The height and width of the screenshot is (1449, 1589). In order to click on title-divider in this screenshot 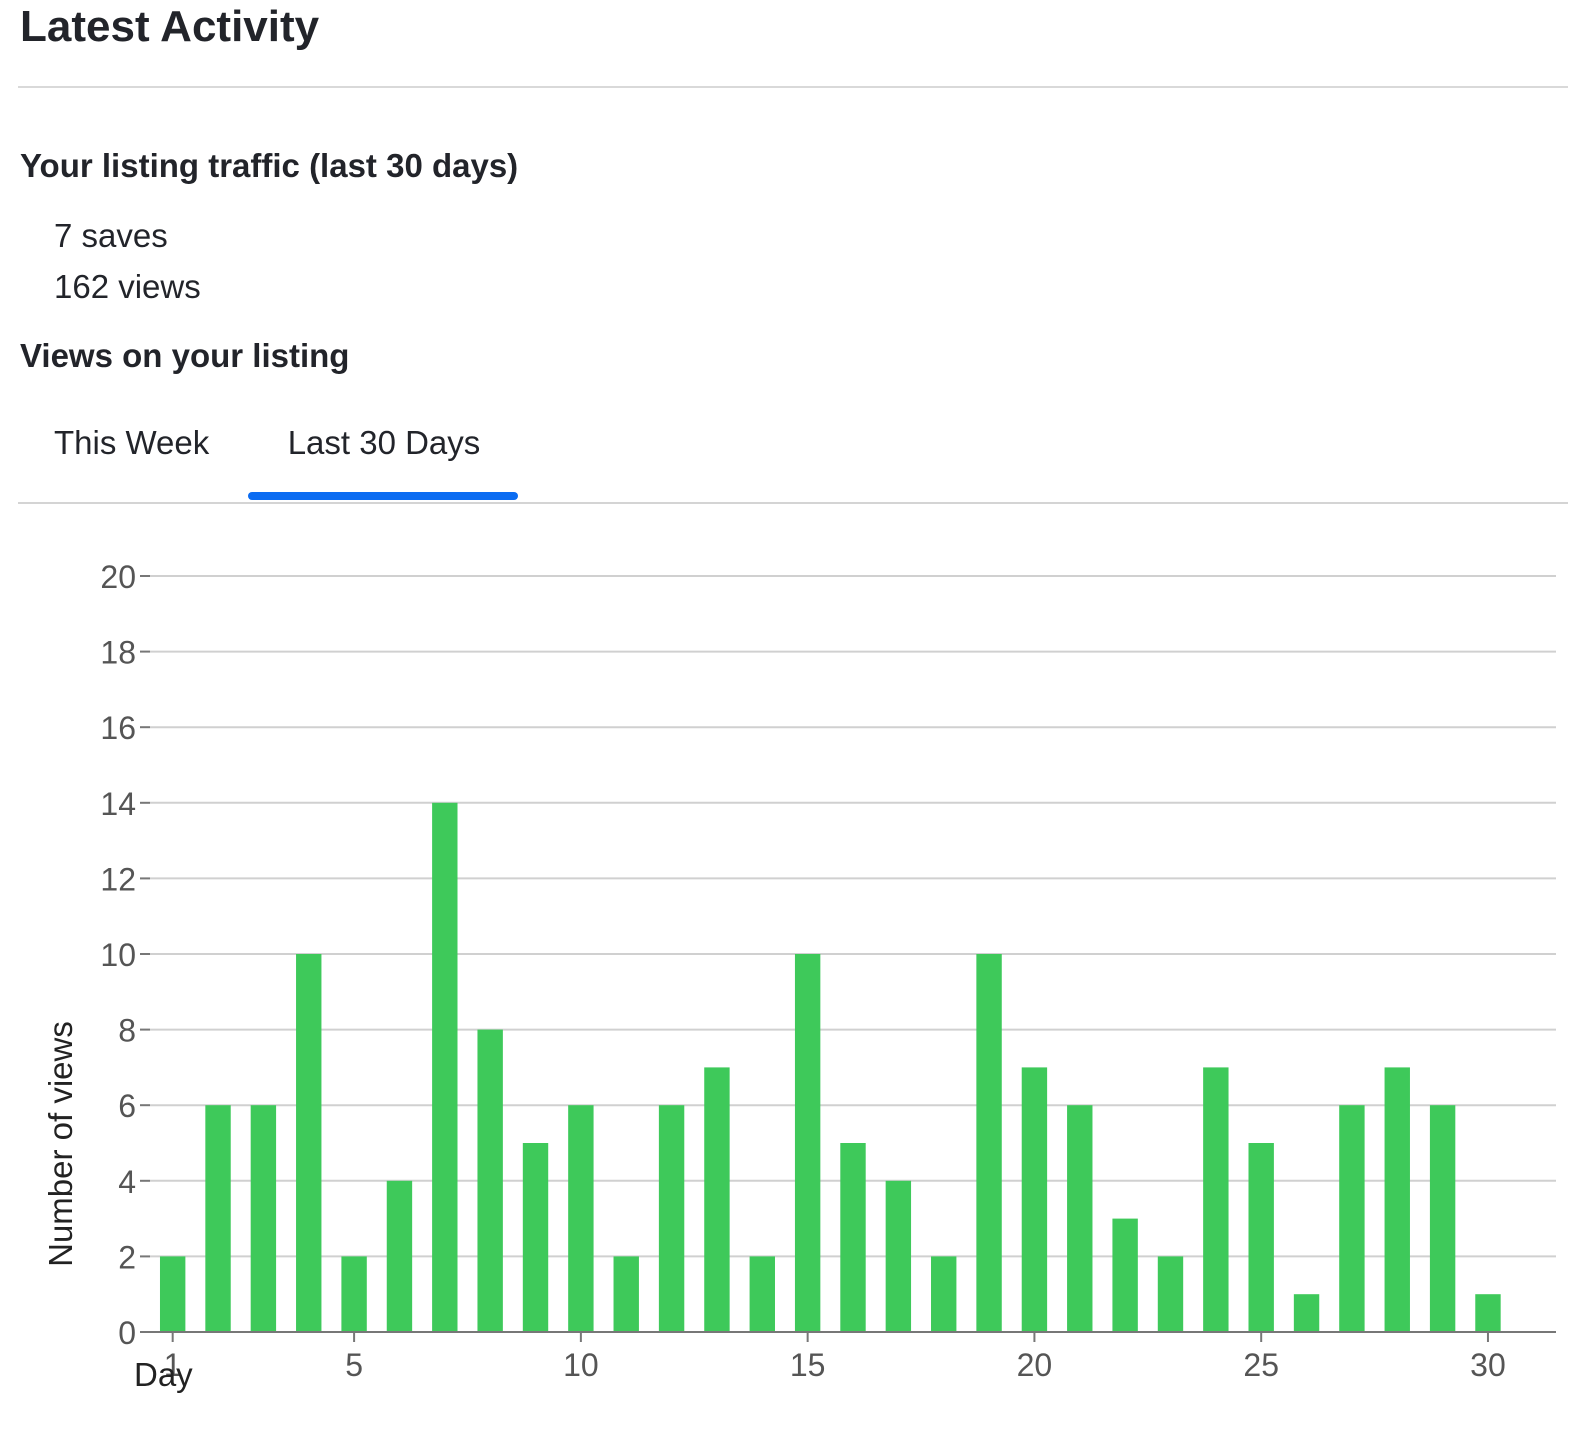, I will do `click(793, 87)`.